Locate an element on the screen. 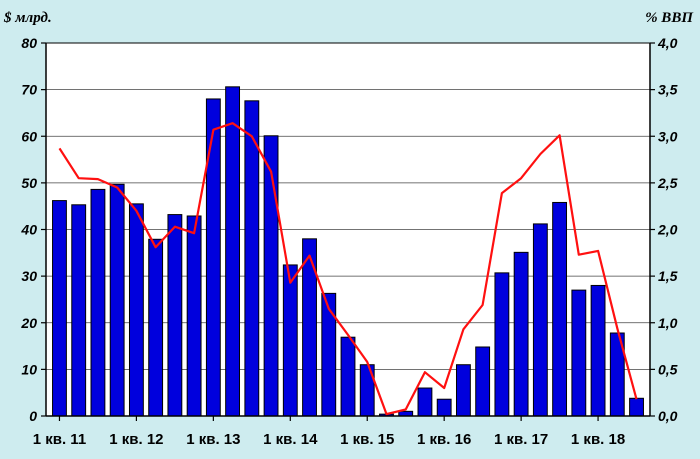 Image resolution: width=700 pixels, height=459 pixels. right-tick-label: 1,0 is located at coordinates (668, 323).